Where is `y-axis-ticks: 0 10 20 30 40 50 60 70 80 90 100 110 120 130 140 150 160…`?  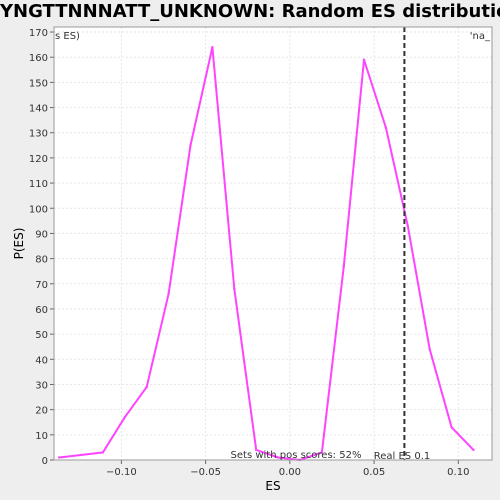
y-axis-ticks: 0 10 20 30 40 50 60 70 80 90 100 110 120 130 140 150 160… is located at coordinates (41, 247).